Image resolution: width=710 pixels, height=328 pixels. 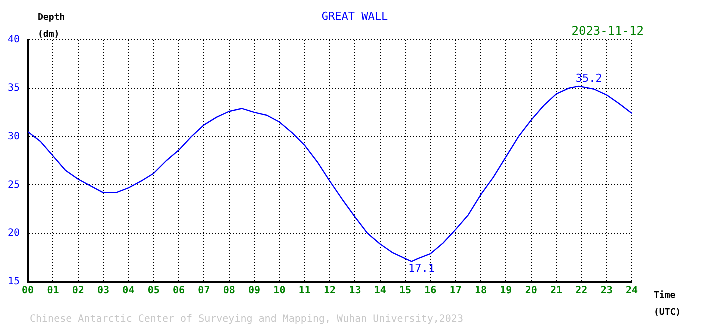 I want to click on x-tick-label: 19, so click(x=506, y=291).